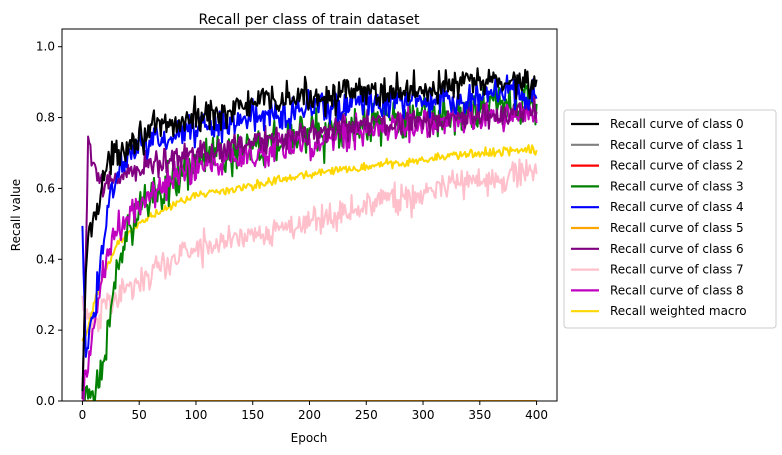 This screenshot has height=455, width=782. I want to click on legend-label: Recall curve of class 3, so click(677, 186).